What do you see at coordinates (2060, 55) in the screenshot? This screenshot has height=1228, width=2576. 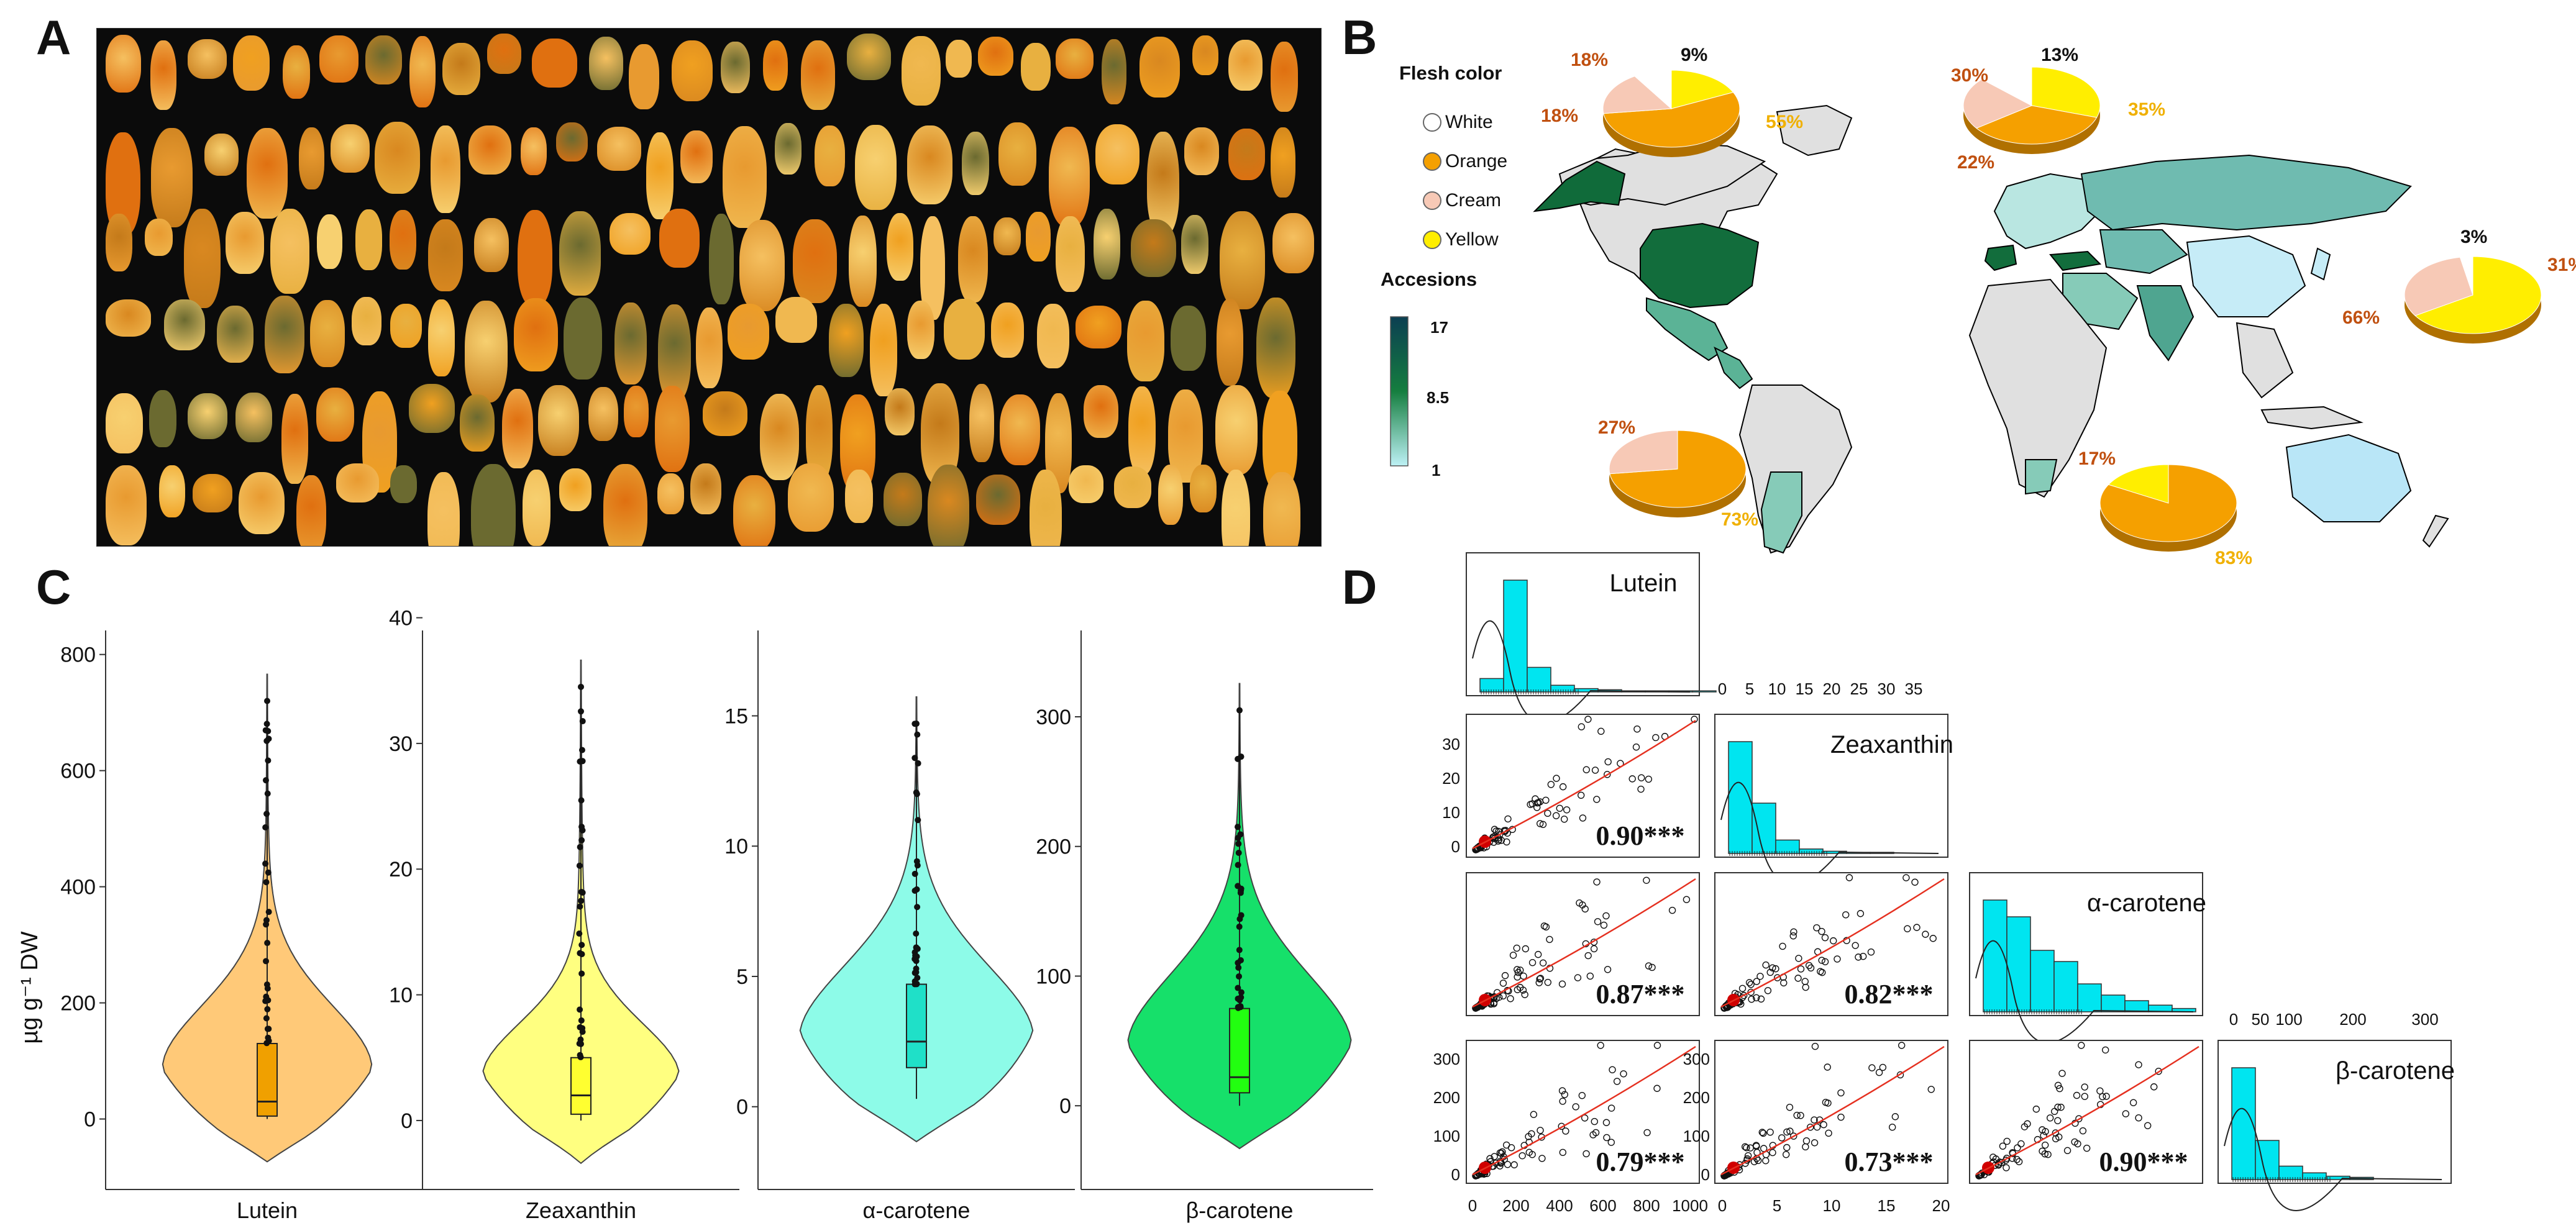 I see `pie-label-europe: 13%` at bounding box center [2060, 55].